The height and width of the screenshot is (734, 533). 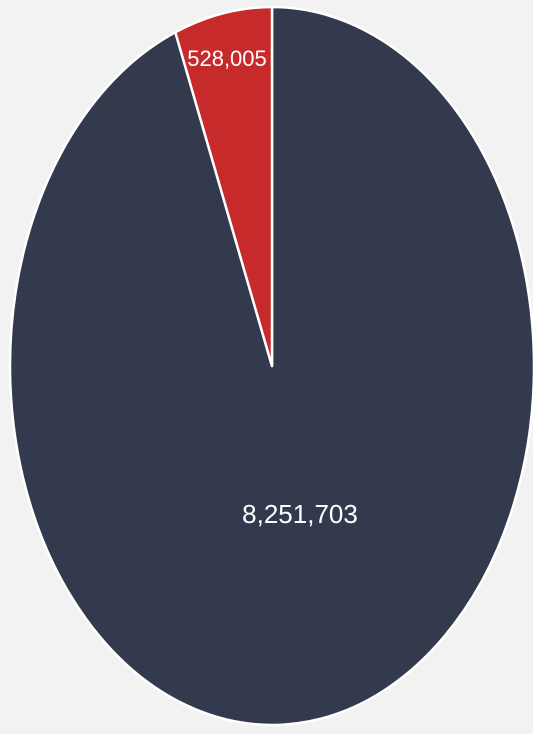 What do you see at coordinates (227, 58) in the screenshot?
I see `pie-slice-label-2: 528,005` at bounding box center [227, 58].